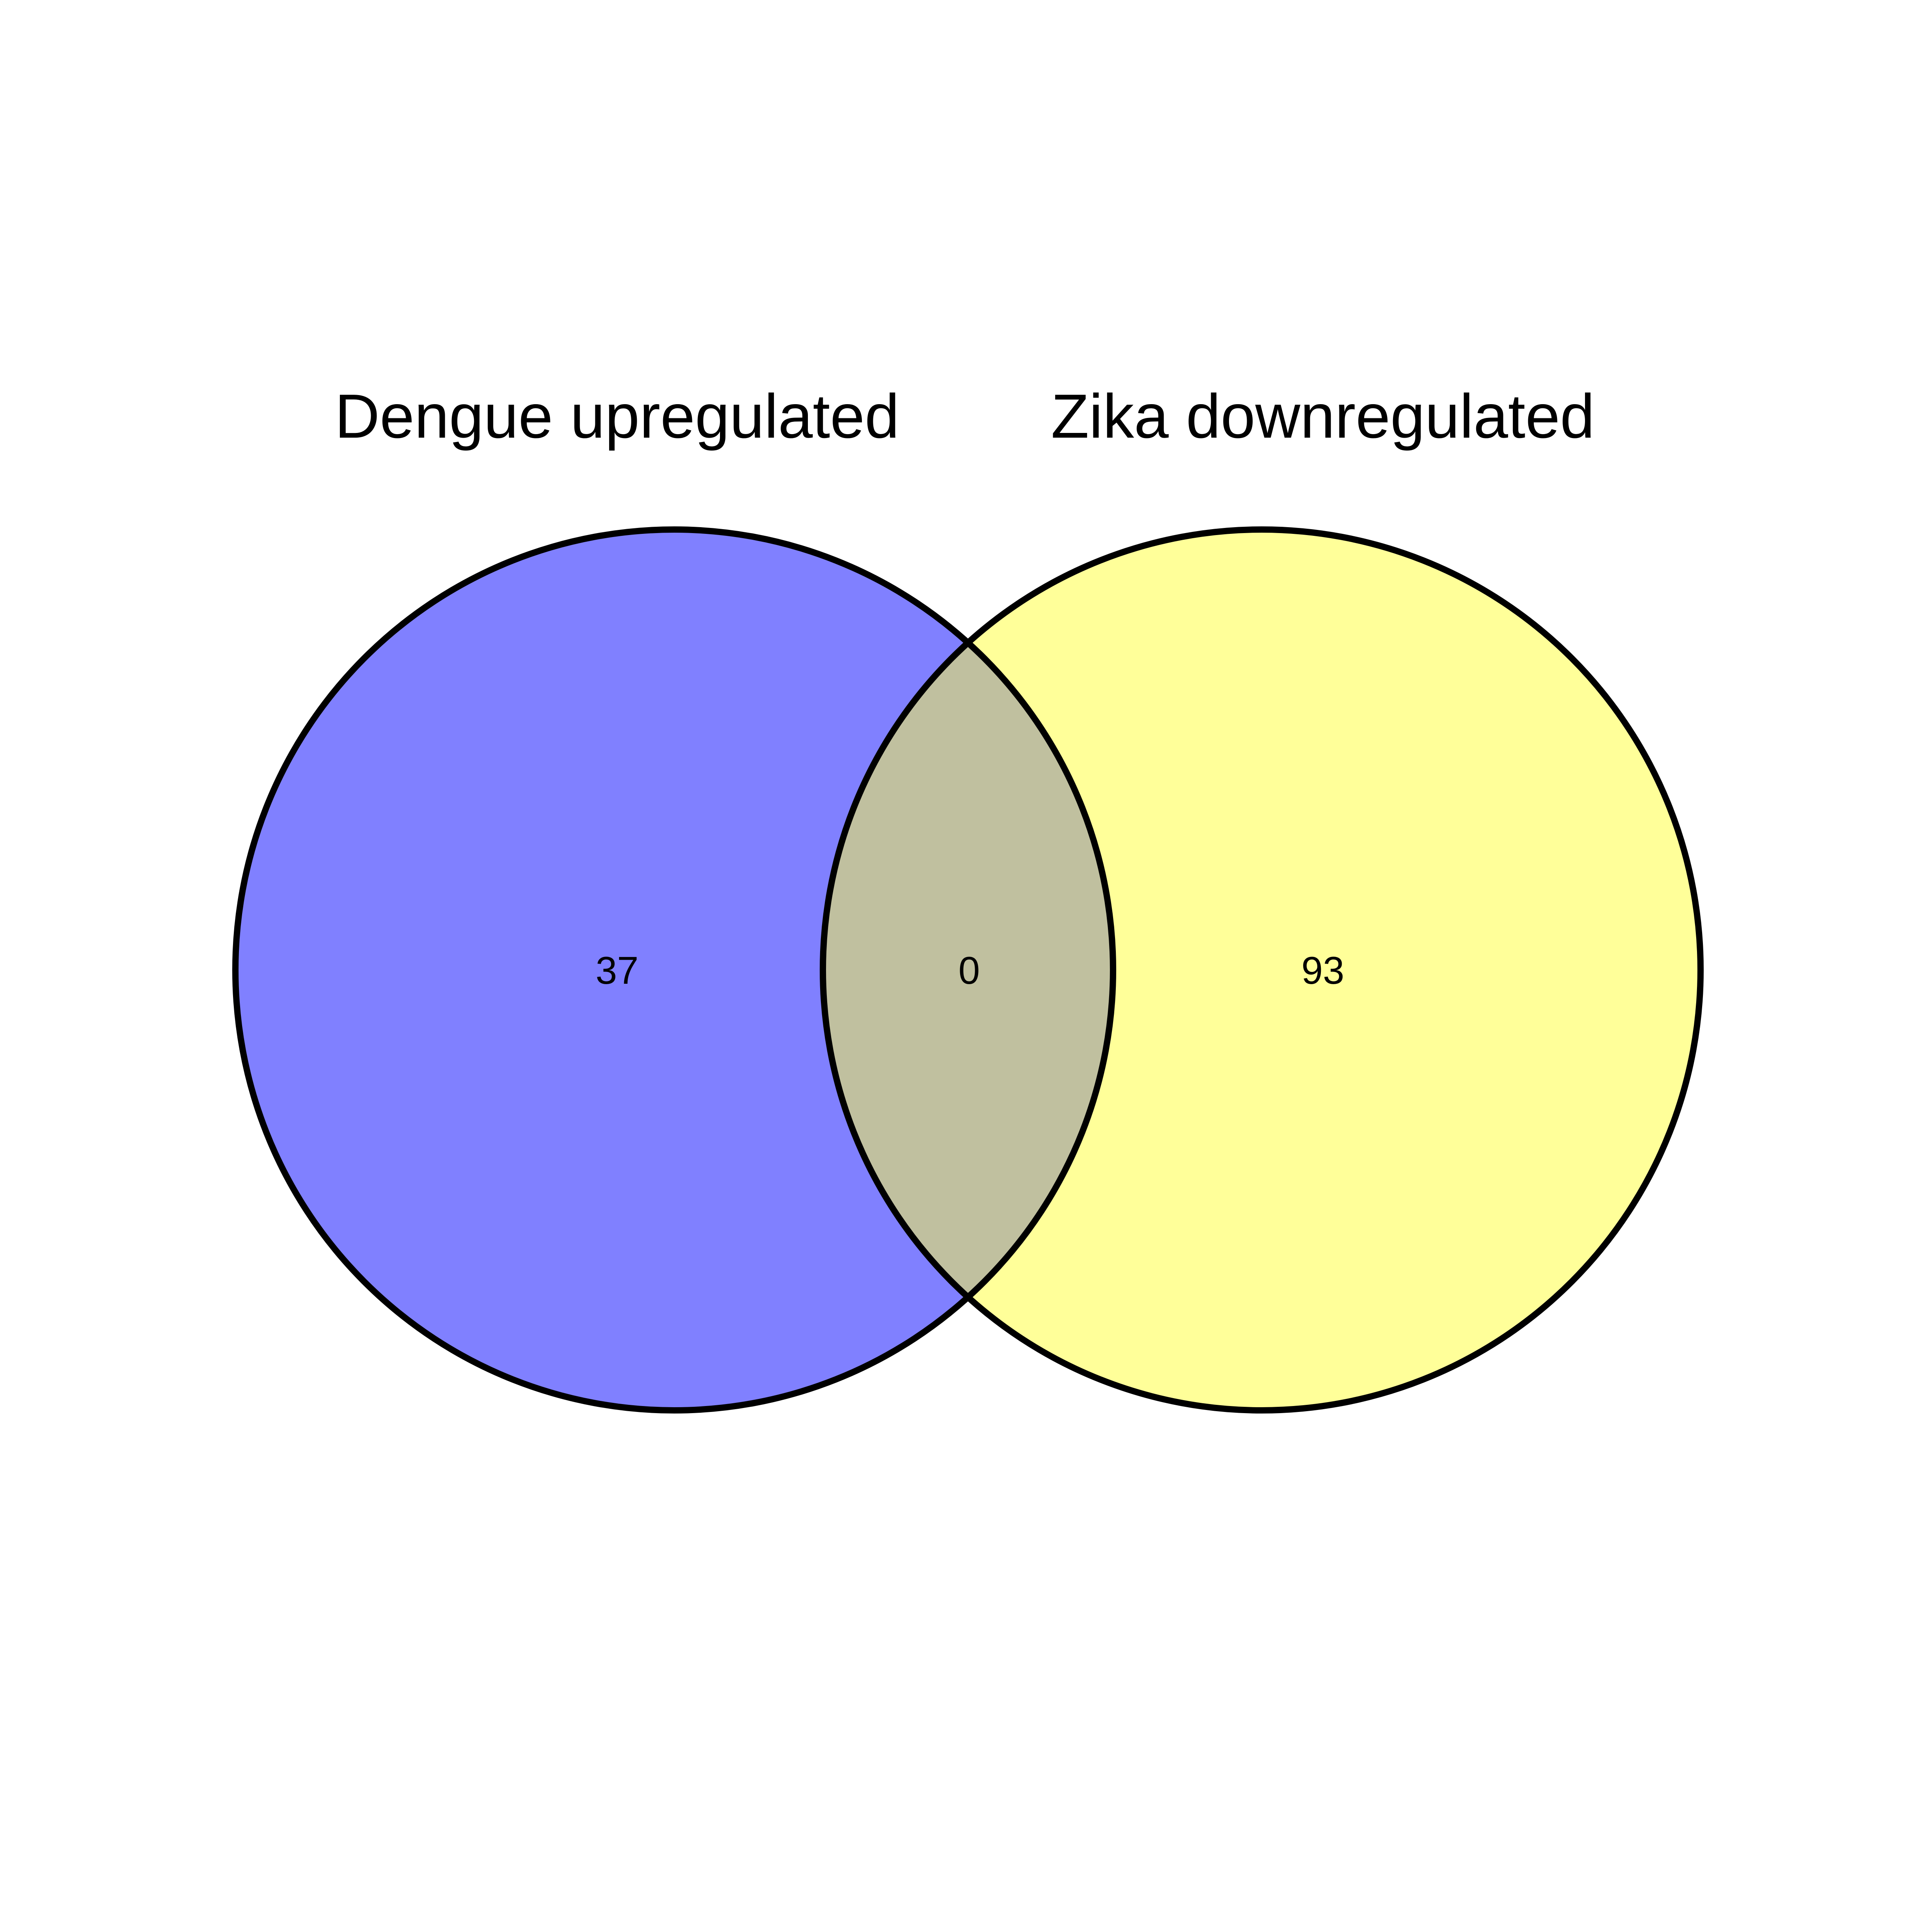 The width and height of the screenshot is (1932, 1932). What do you see at coordinates (1323, 417) in the screenshot?
I see `set-b-label: Zika downregulated` at bounding box center [1323, 417].